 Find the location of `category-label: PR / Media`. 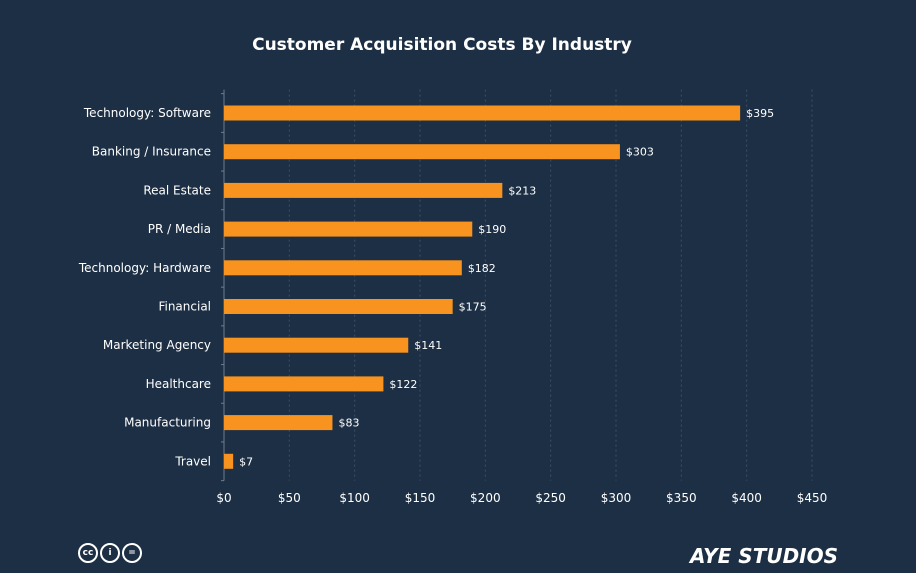

category-label: PR / Media is located at coordinates (179, 229).